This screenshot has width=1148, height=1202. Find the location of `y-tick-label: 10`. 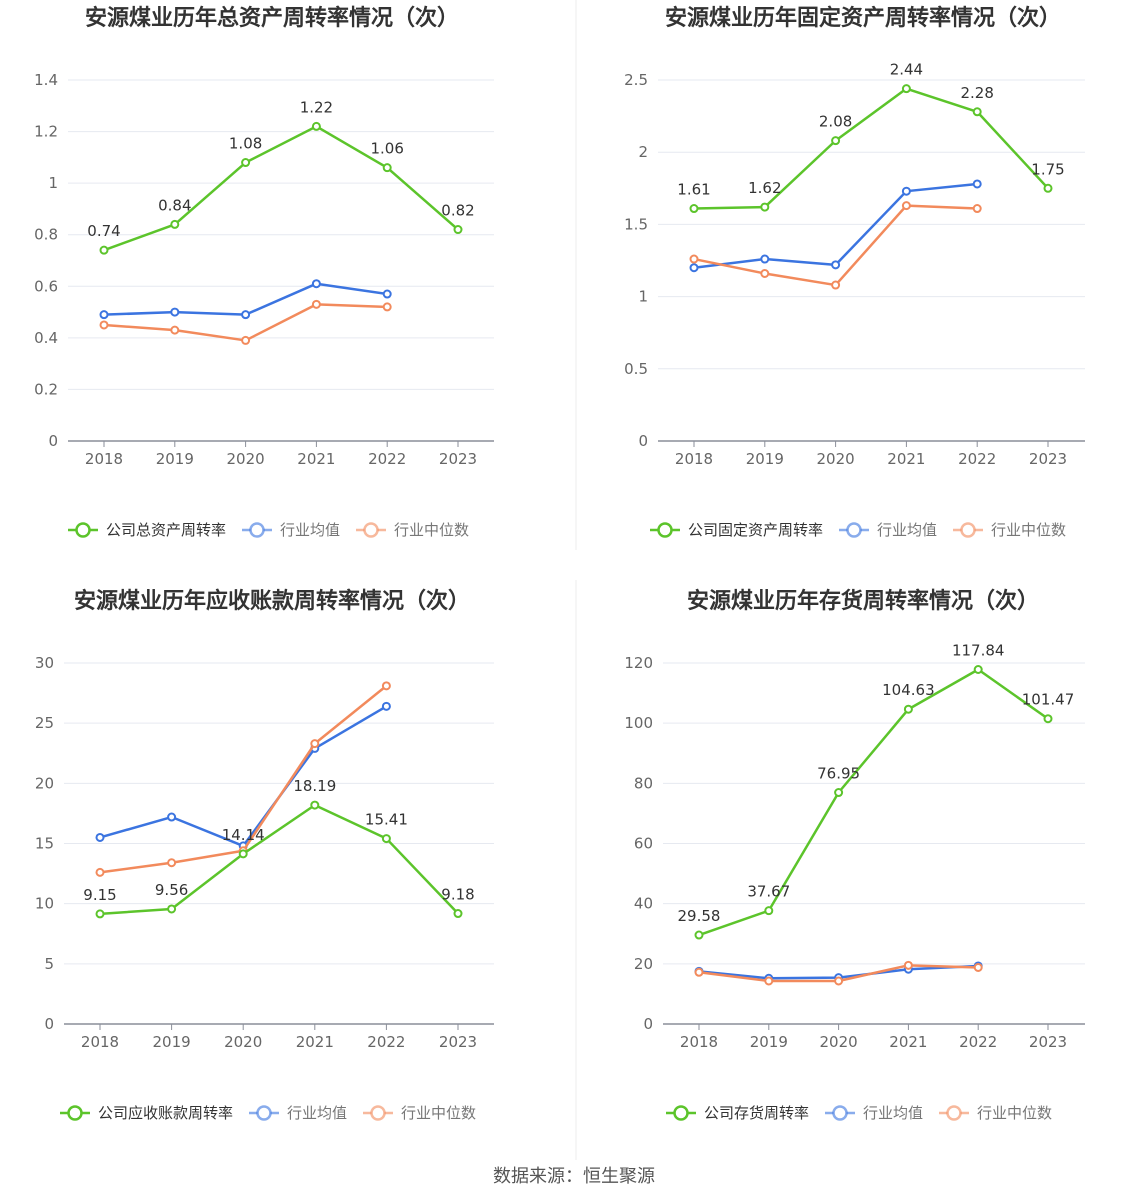

y-tick-label: 10 is located at coordinates (44, 904).